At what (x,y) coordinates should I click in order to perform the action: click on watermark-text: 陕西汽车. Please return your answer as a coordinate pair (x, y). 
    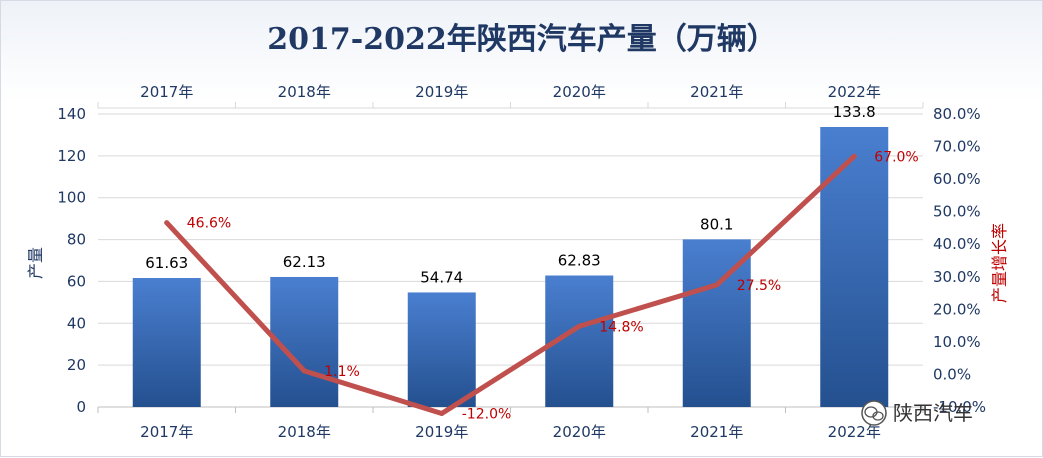
    Looking at the image, I should click on (933, 413).